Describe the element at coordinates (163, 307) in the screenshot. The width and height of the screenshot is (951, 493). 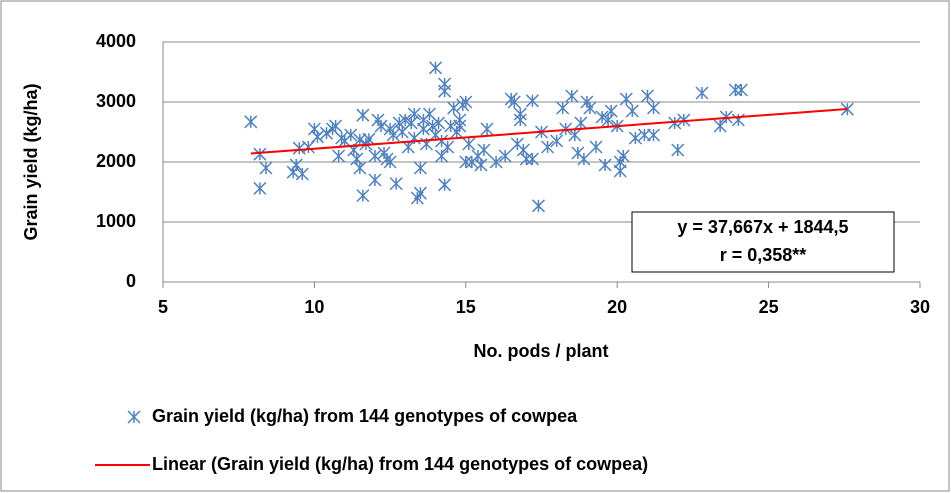
I see `x-tick-label: 5` at that location.